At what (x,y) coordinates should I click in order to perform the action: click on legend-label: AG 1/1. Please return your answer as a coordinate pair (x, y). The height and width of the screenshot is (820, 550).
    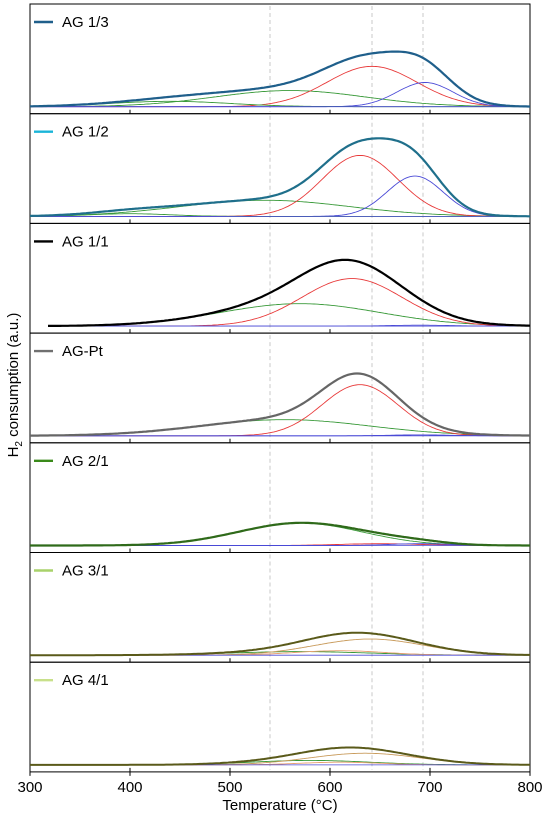
    Looking at the image, I should click on (85, 241).